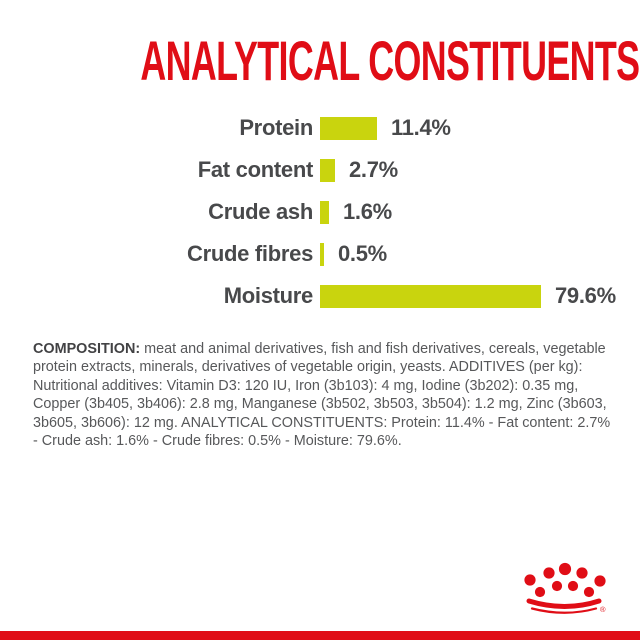 This screenshot has height=640, width=640. What do you see at coordinates (362, 253) in the screenshot?
I see `bar-value: 0.5%` at bounding box center [362, 253].